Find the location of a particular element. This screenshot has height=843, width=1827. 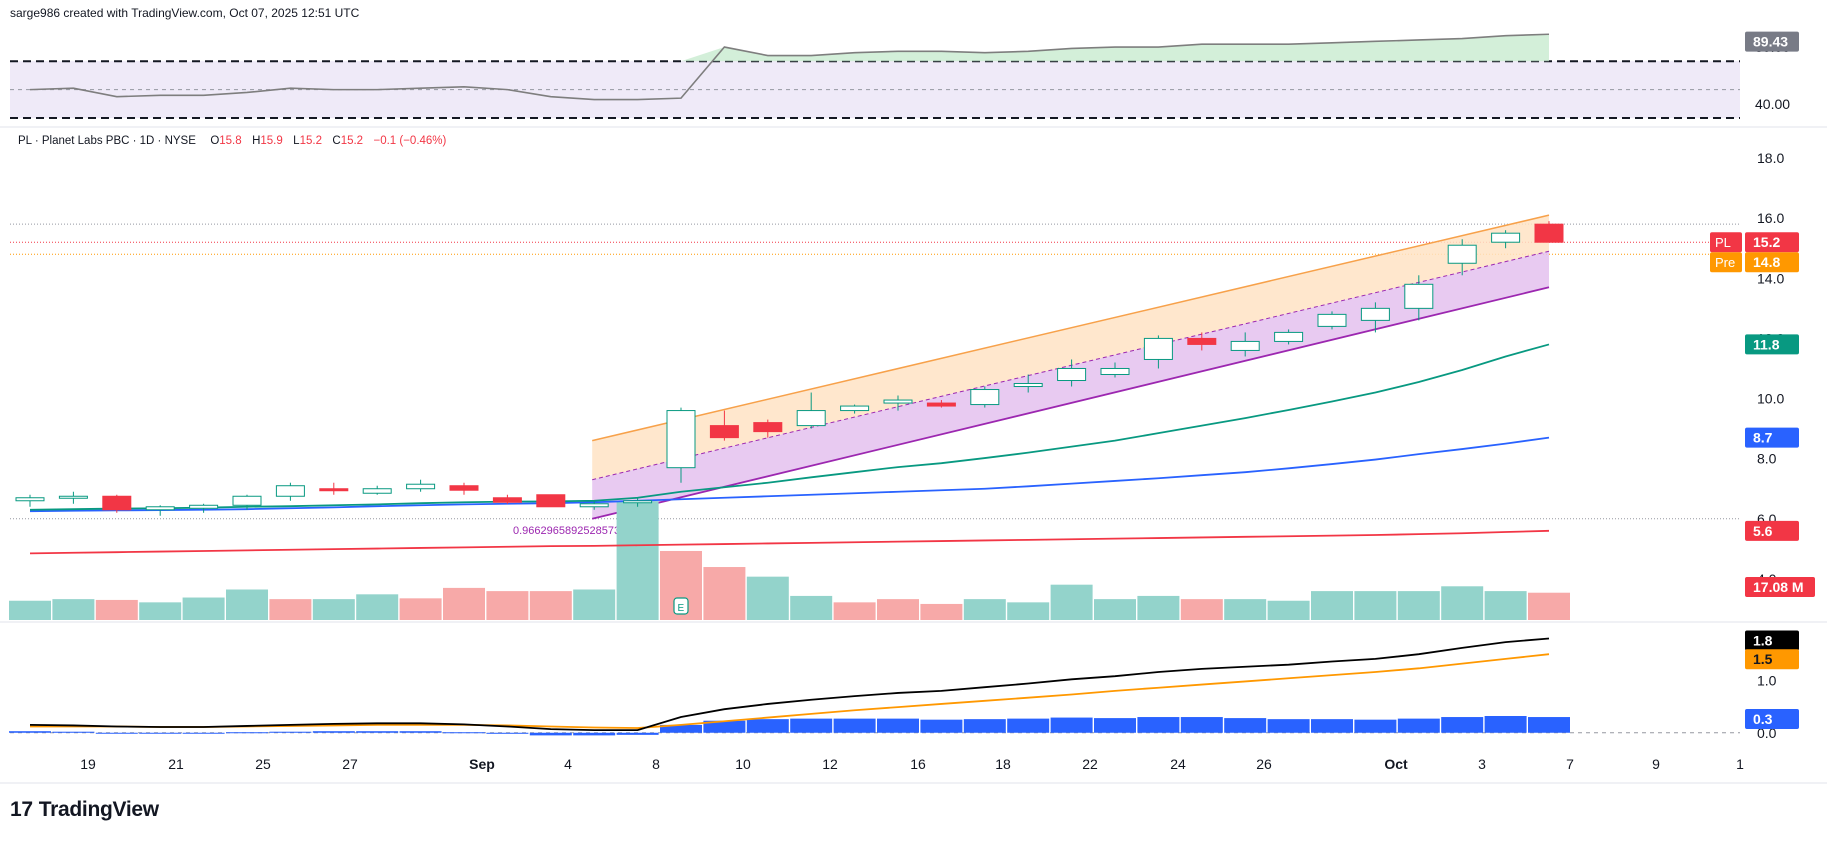

fib-label: 0.9662965892528573 is located at coordinates (566, 531).